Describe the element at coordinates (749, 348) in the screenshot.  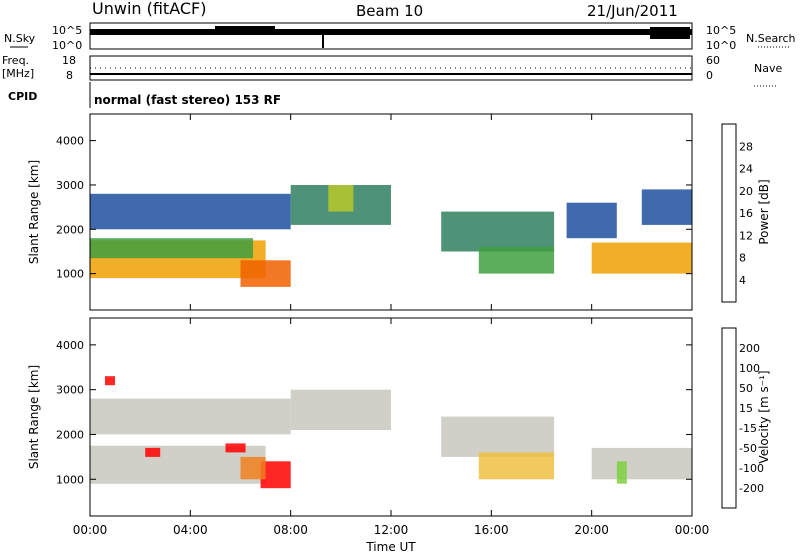
I see `velocity-colorbar-tick: 200` at that location.